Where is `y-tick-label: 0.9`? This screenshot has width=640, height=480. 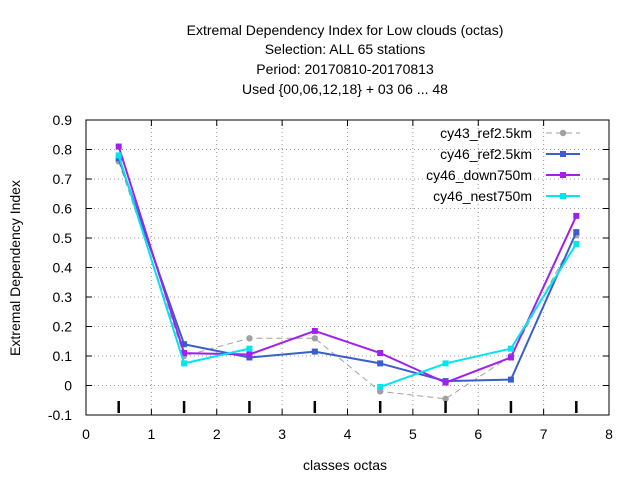 y-tick-label: 0.9 is located at coordinates (63, 120).